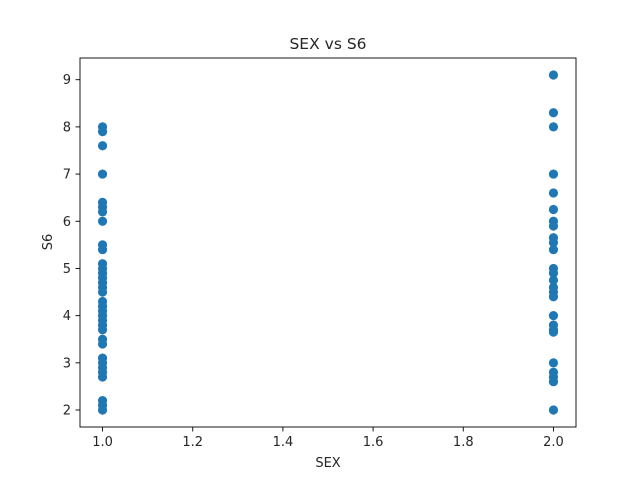 The height and width of the screenshot is (480, 640). What do you see at coordinates (67, 411) in the screenshot?
I see `y-tick-label: 2` at bounding box center [67, 411].